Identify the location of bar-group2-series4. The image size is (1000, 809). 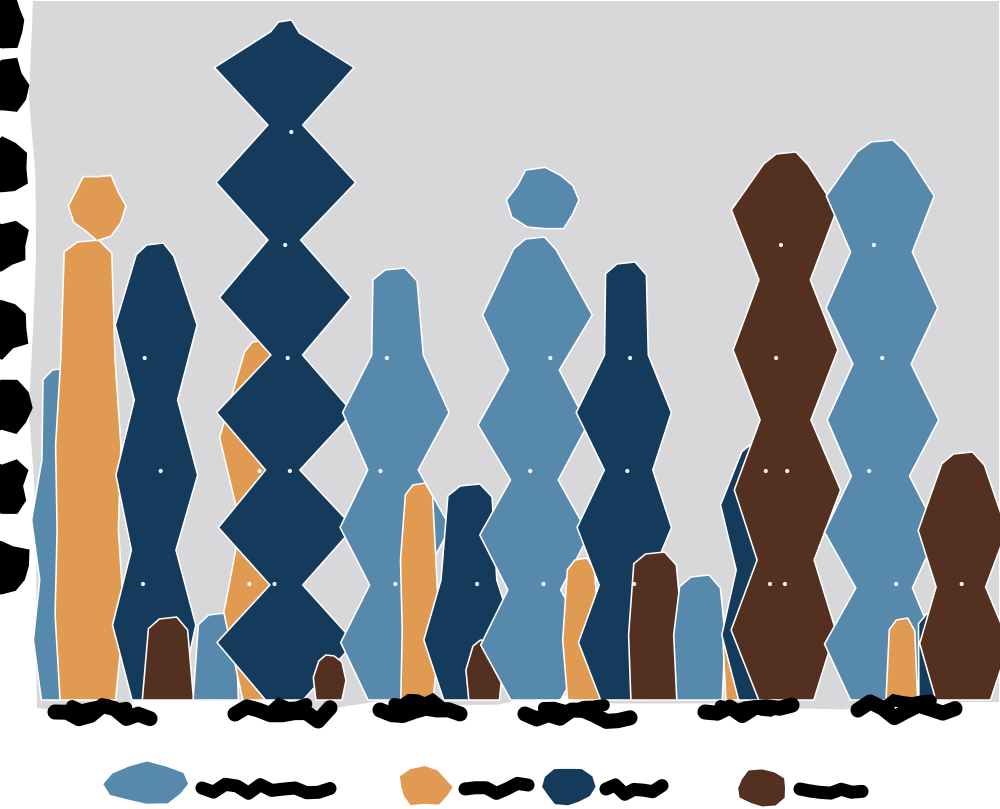
(329, 677).